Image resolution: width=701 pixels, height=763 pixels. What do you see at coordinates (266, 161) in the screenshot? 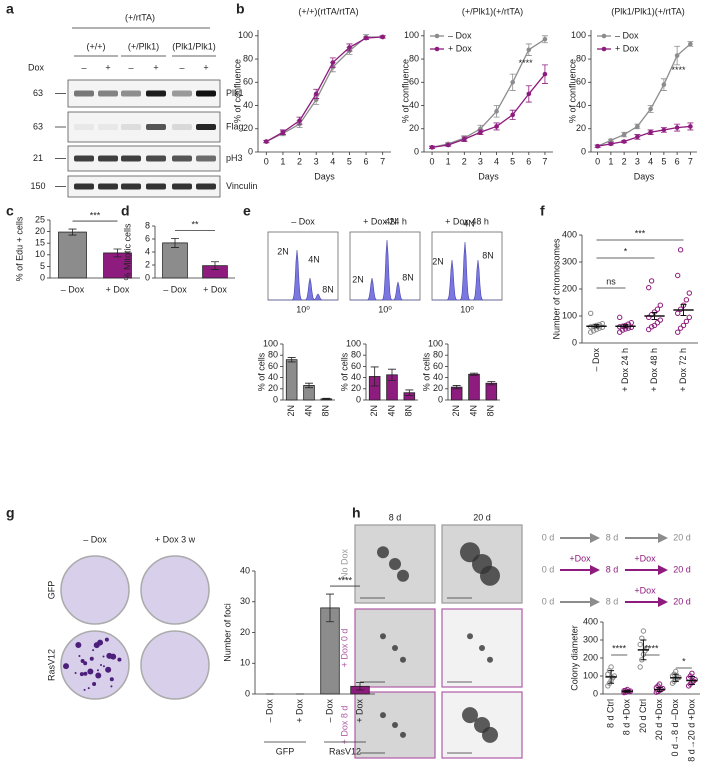
I see `x-tick-label: 0` at bounding box center [266, 161].